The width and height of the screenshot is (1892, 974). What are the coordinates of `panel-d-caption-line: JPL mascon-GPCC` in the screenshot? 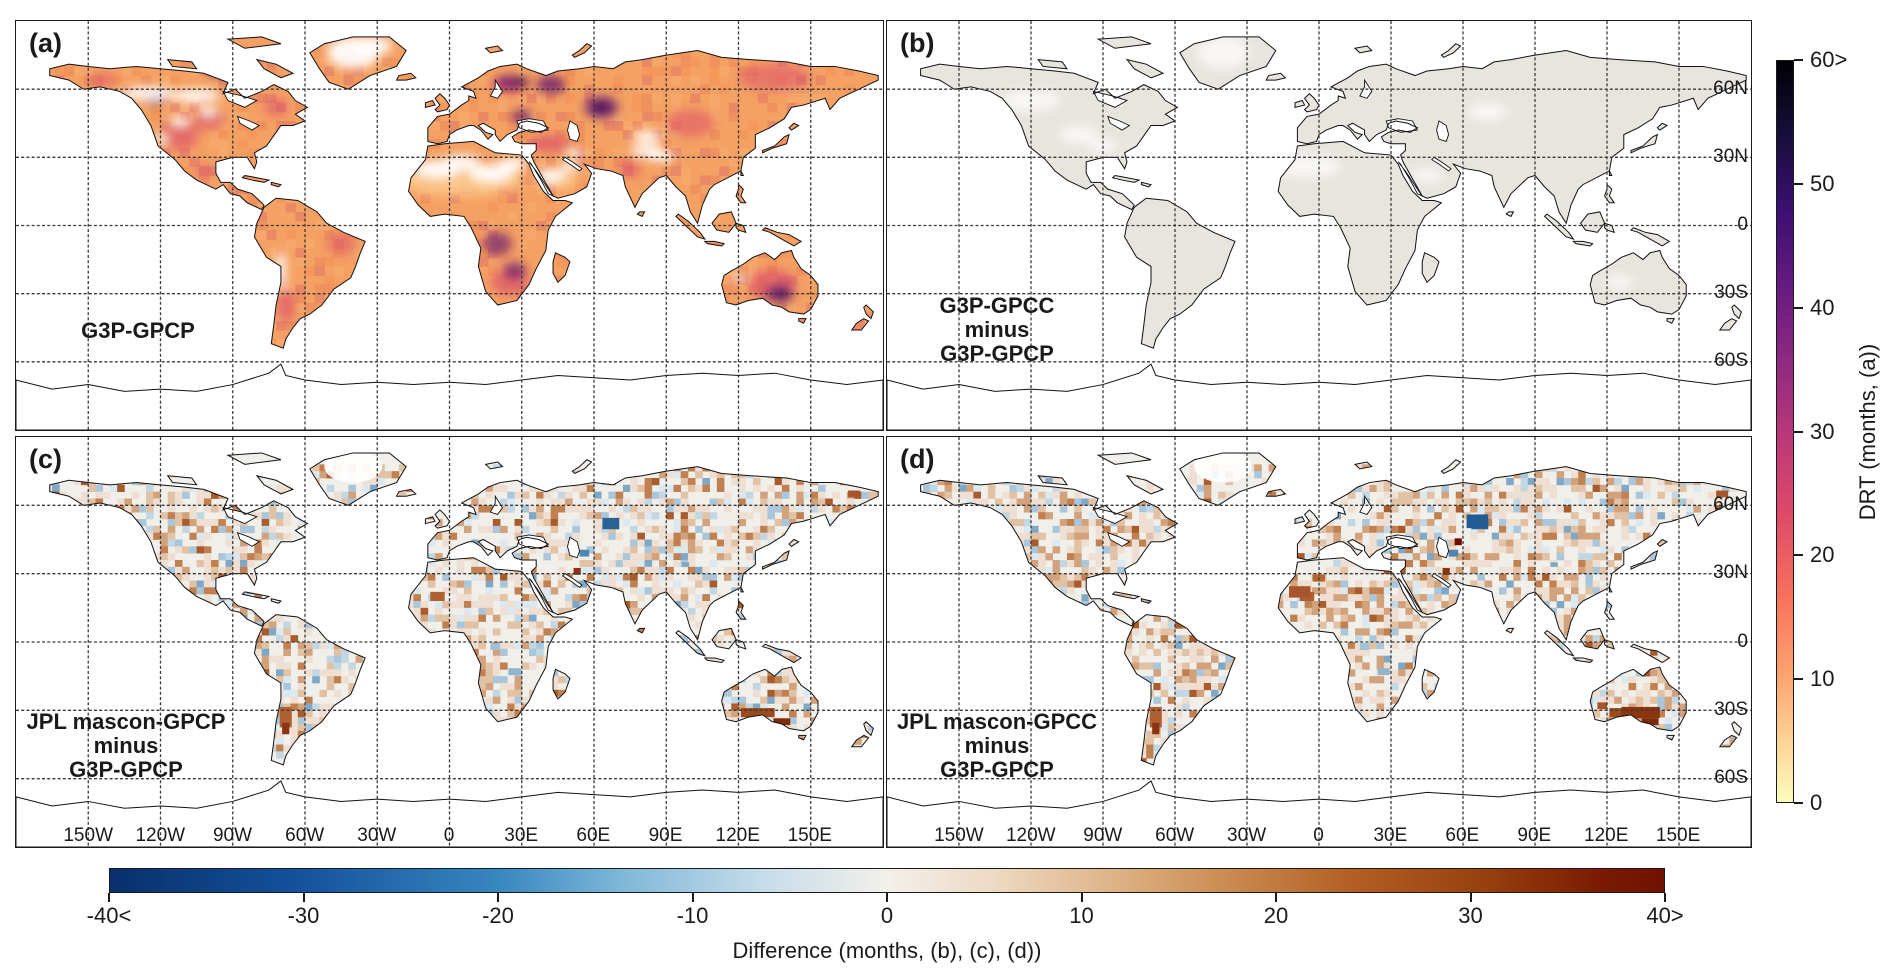 It's located at (997, 721).